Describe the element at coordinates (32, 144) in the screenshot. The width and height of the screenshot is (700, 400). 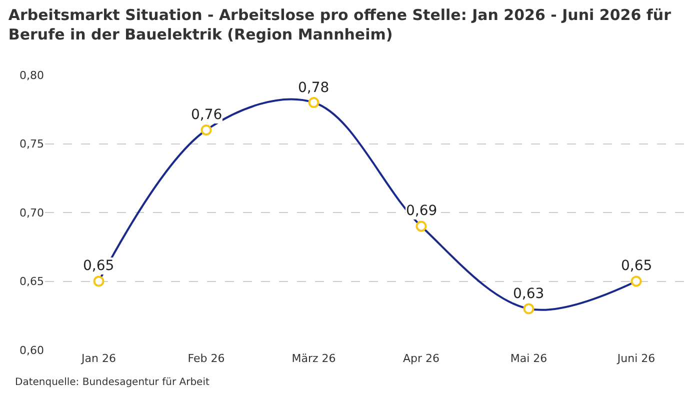
I see `y-tick-label: 0,75` at that location.